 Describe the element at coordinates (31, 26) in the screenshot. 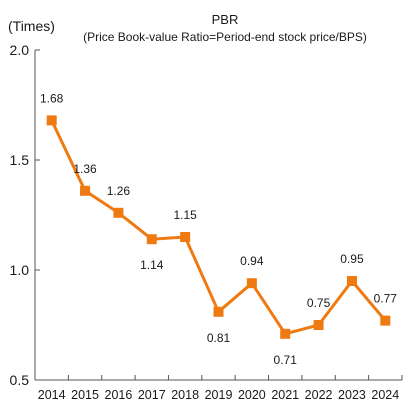

I see `y-axis-label: (Times)` at that location.